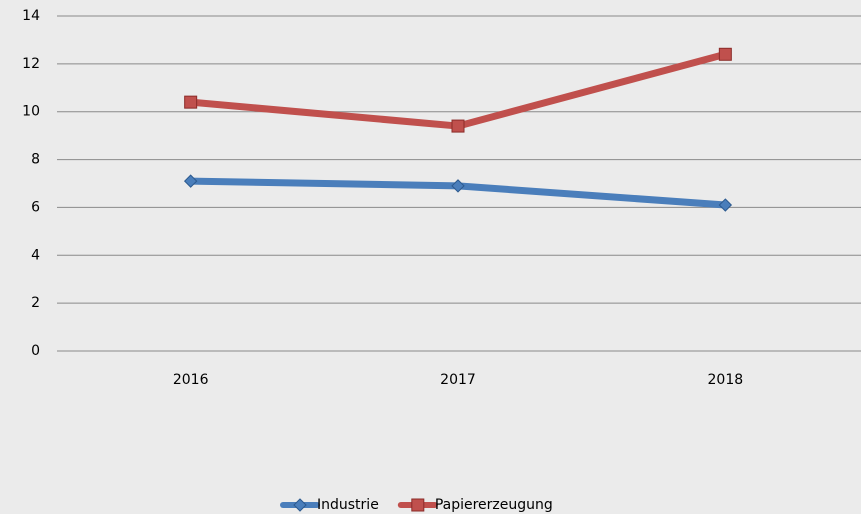 This screenshot has height=514, width=861. Describe the element at coordinates (458, 380) in the screenshot. I see `x-tick-label: 2017` at that location.